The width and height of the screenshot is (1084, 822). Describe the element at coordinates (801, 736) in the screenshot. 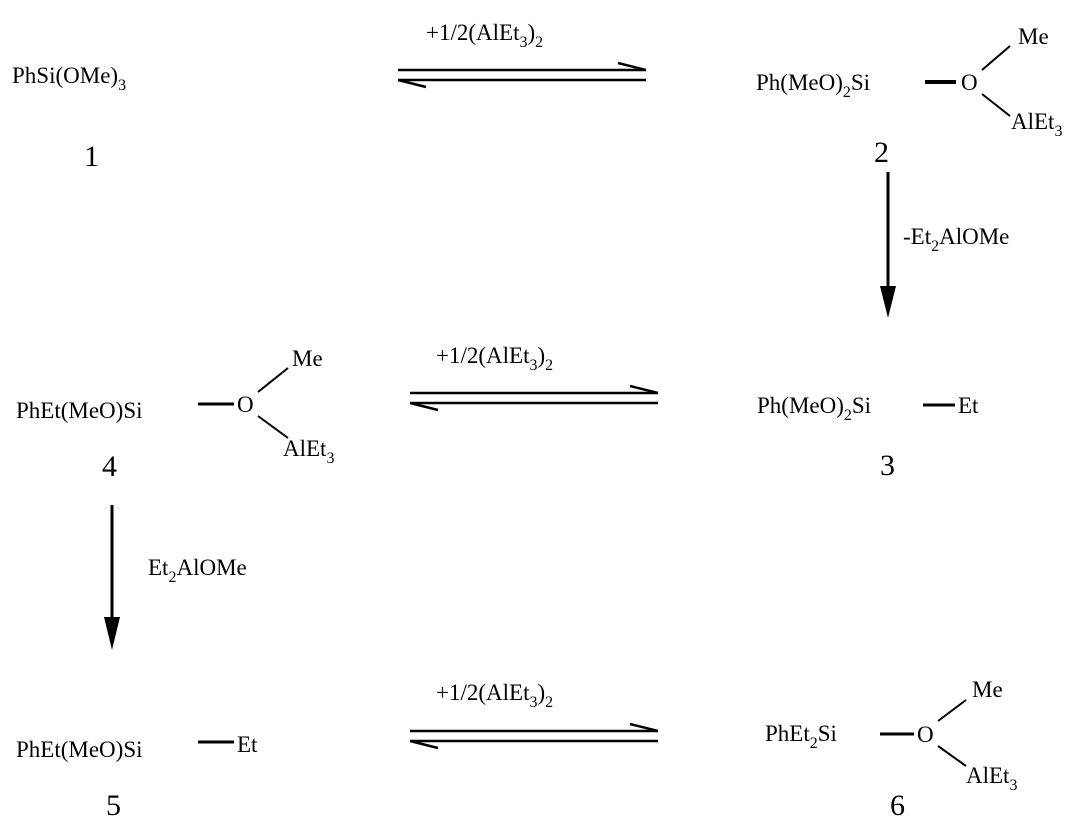

I see `compound-6-formula: PhEt2Si` at that location.